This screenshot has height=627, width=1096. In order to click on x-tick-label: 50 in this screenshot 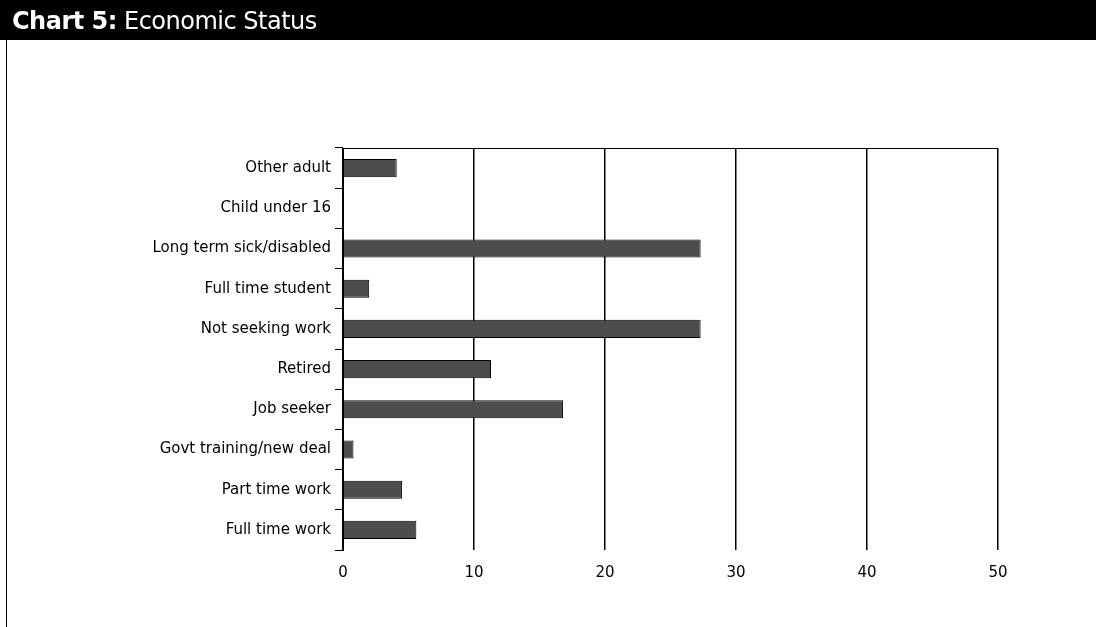, I will do `click(998, 571)`.